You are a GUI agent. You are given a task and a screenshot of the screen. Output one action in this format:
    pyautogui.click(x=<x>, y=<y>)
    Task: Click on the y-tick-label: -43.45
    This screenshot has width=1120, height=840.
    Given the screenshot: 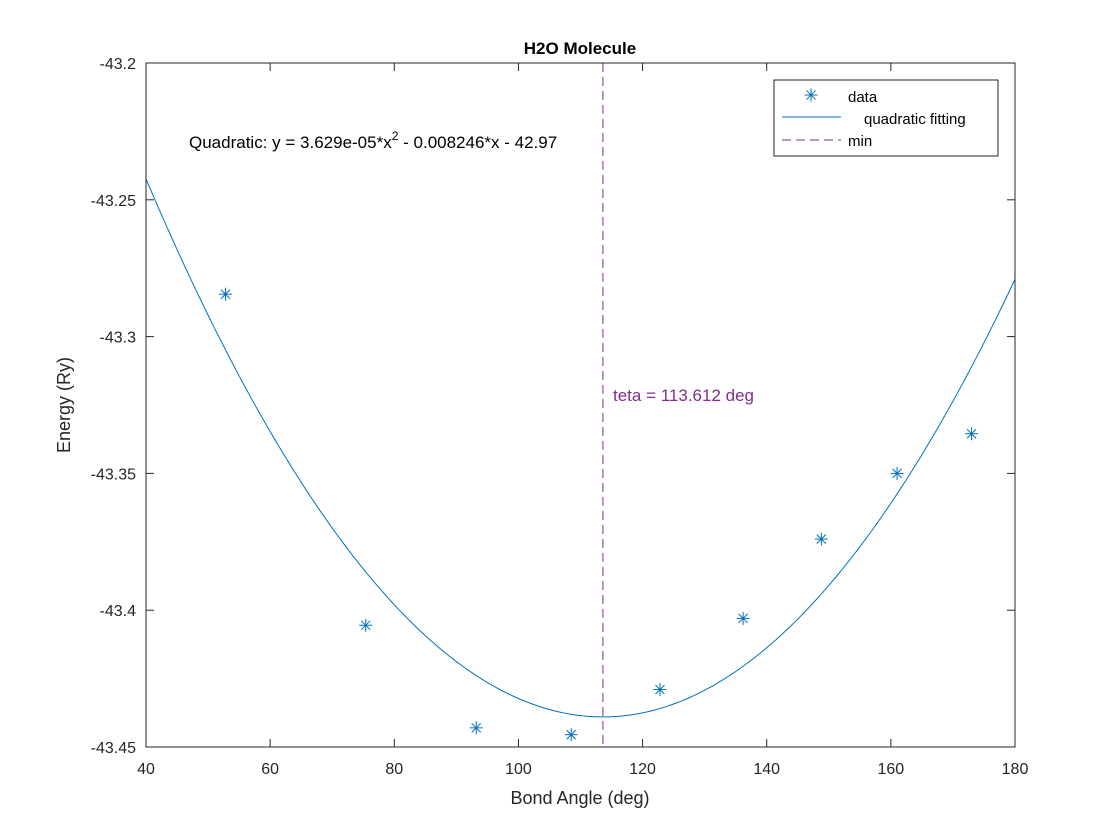 What is the action you would take?
    pyautogui.click(x=113, y=748)
    